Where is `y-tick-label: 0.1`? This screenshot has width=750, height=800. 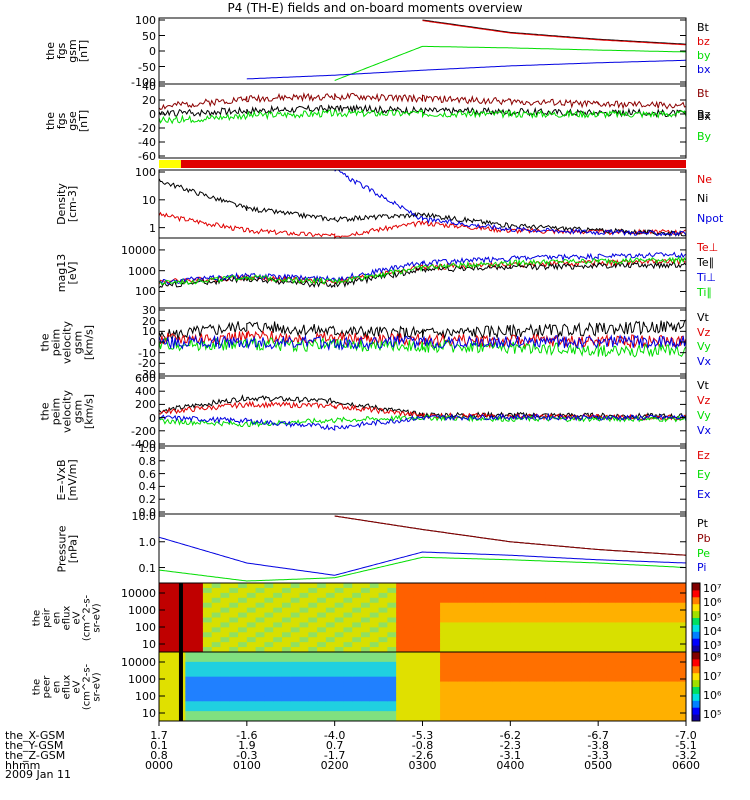
y-tick-label: 0.1 is located at coordinates (147, 568).